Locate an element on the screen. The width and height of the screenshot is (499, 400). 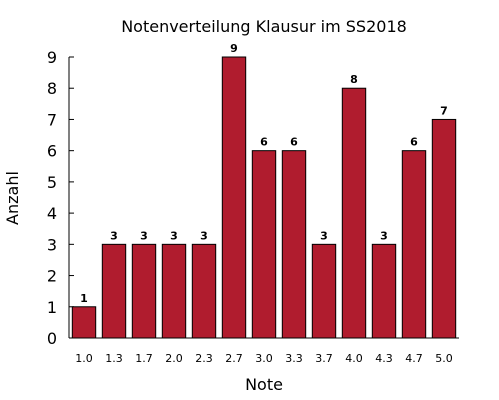
x-tick-label: 2.7 is located at coordinates (234, 358).